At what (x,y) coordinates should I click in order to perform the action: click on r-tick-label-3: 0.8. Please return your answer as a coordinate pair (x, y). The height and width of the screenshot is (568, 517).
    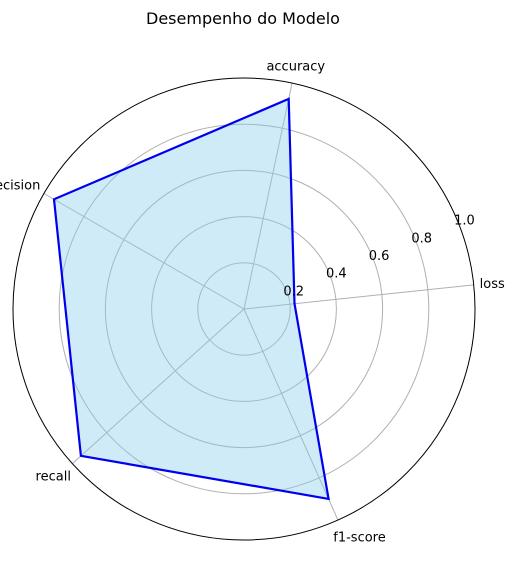
    Looking at the image, I should click on (421, 238).